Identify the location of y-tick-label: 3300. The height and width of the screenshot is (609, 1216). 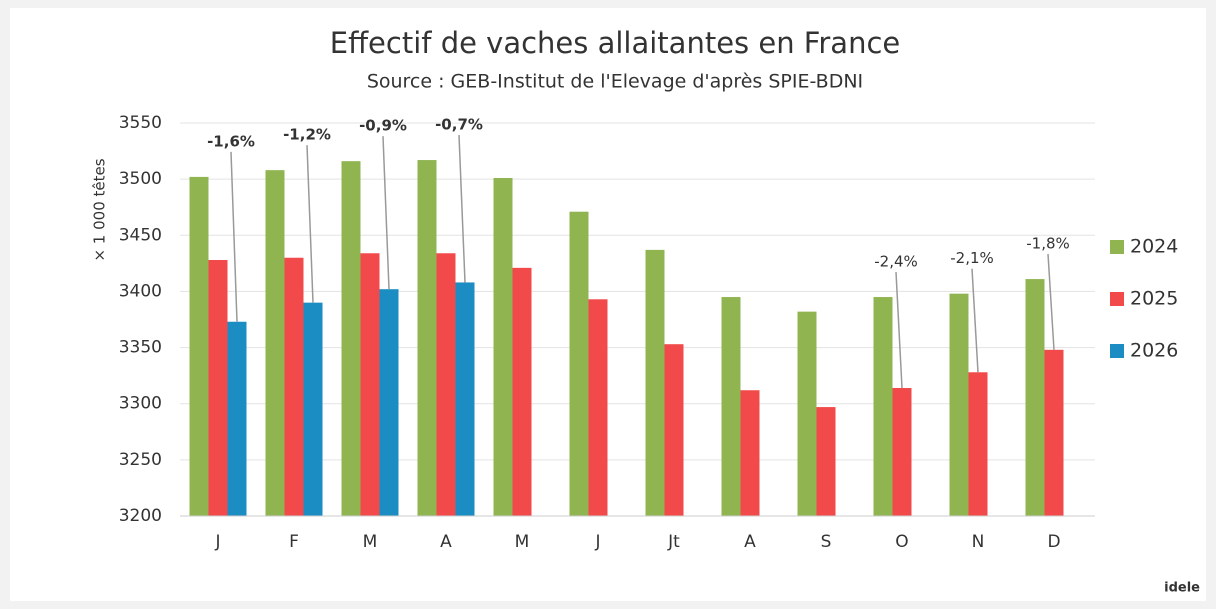
(140, 404).